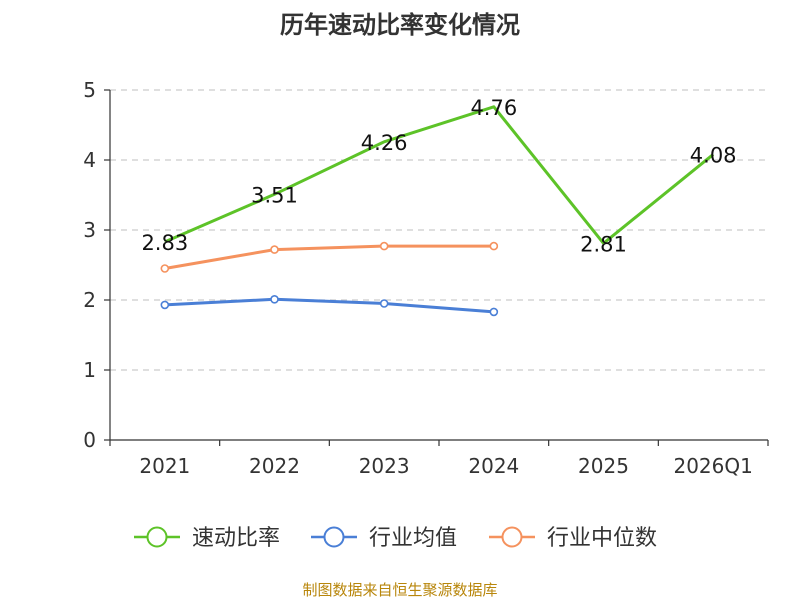 Image resolution: width=800 pixels, height=600 pixels. Describe the element at coordinates (89, 160) in the screenshot. I see `y-tick-label: 4` at that location.